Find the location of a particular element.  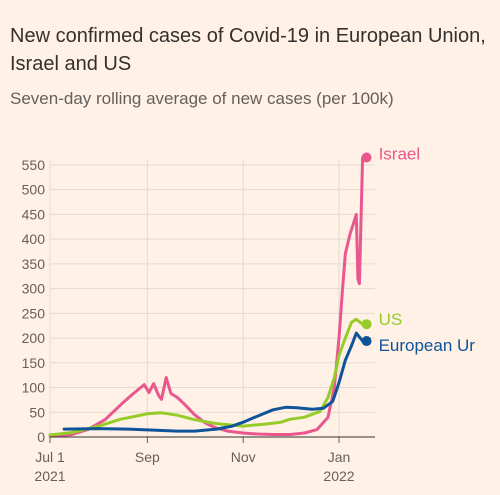

y-tick-label: 200 is located at coordinates (34, 338).